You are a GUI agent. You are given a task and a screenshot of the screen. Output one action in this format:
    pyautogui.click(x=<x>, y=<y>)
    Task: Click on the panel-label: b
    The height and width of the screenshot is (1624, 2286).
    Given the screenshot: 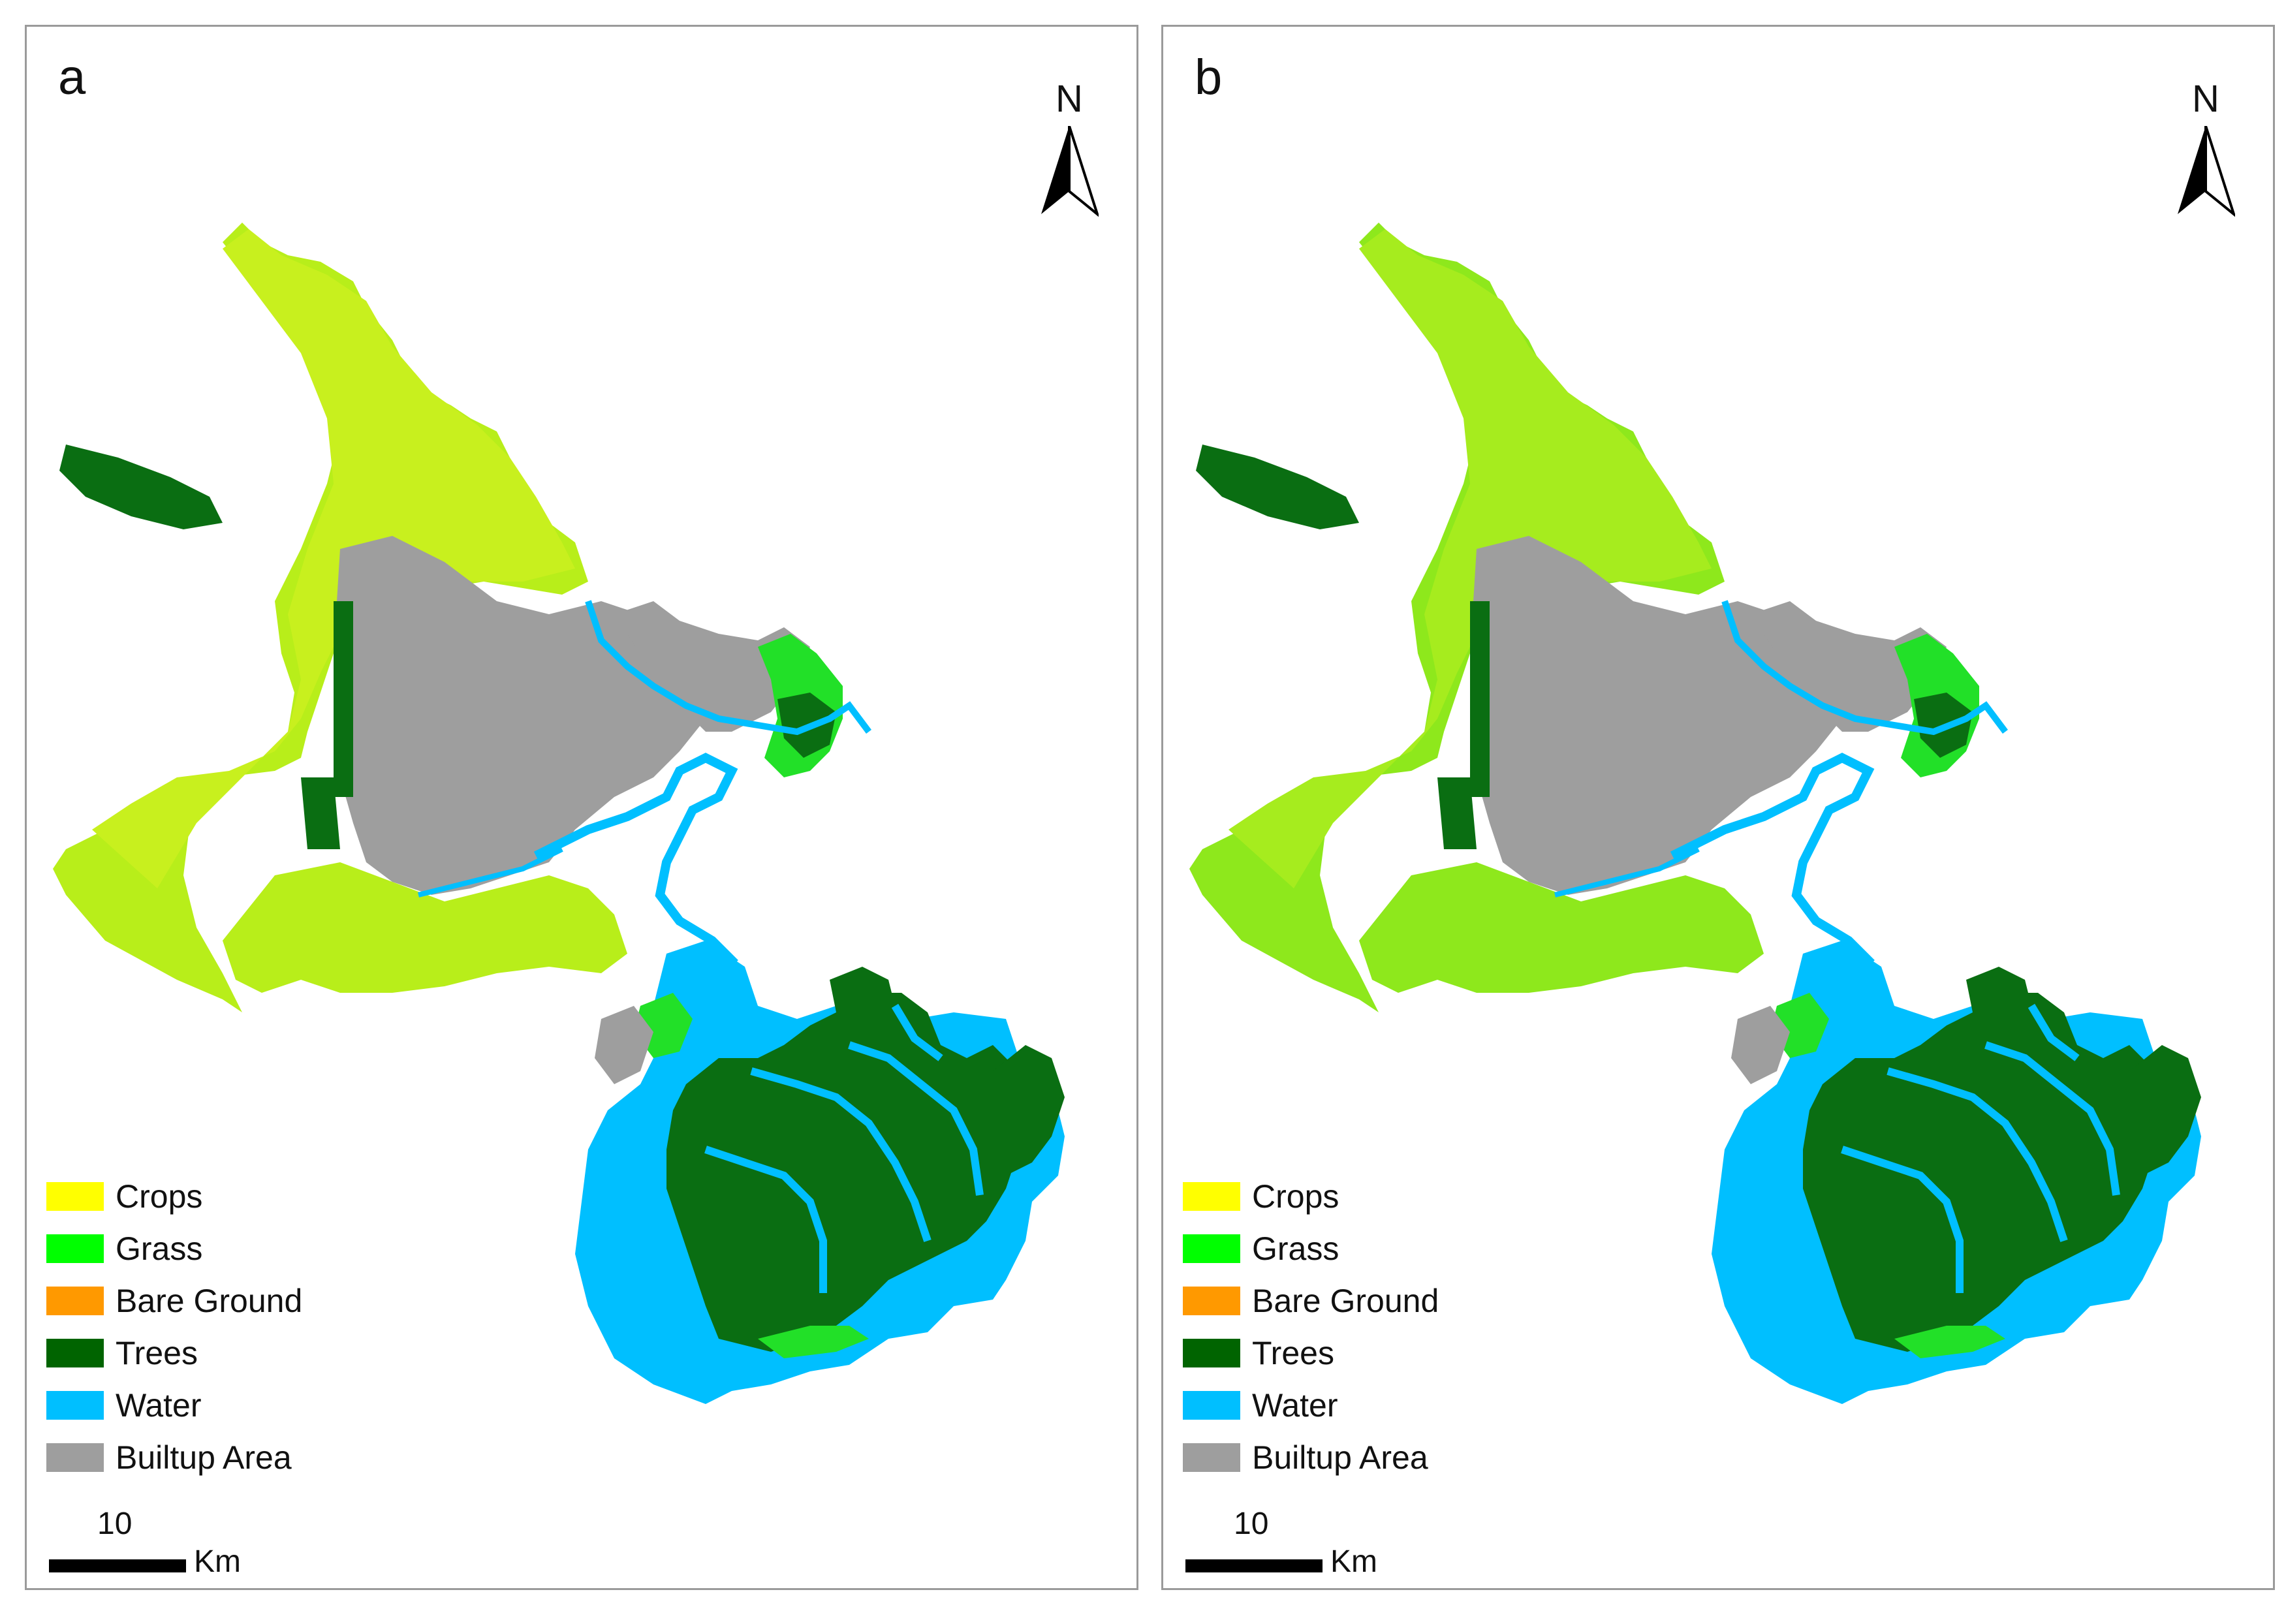 What is the action you would take?
    pyautogui.click(x=1209, y=77)
    